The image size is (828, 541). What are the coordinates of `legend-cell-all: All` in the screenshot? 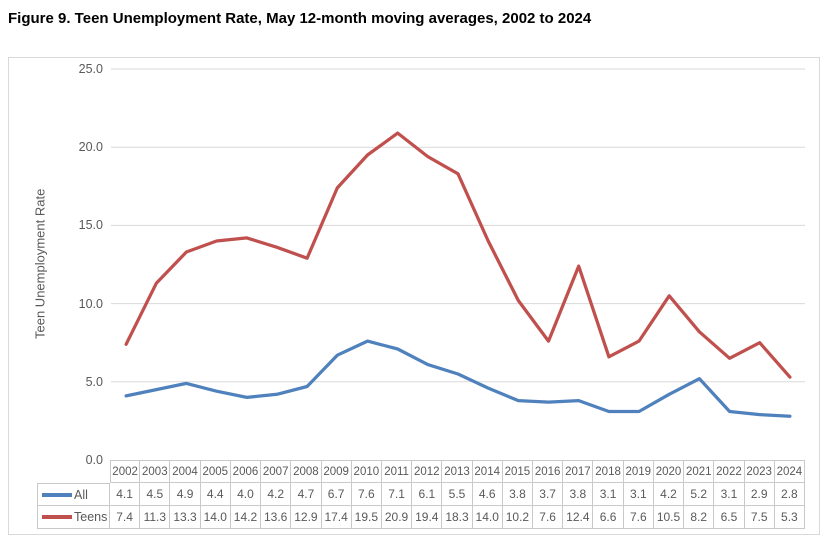 It's located at (73, 494).